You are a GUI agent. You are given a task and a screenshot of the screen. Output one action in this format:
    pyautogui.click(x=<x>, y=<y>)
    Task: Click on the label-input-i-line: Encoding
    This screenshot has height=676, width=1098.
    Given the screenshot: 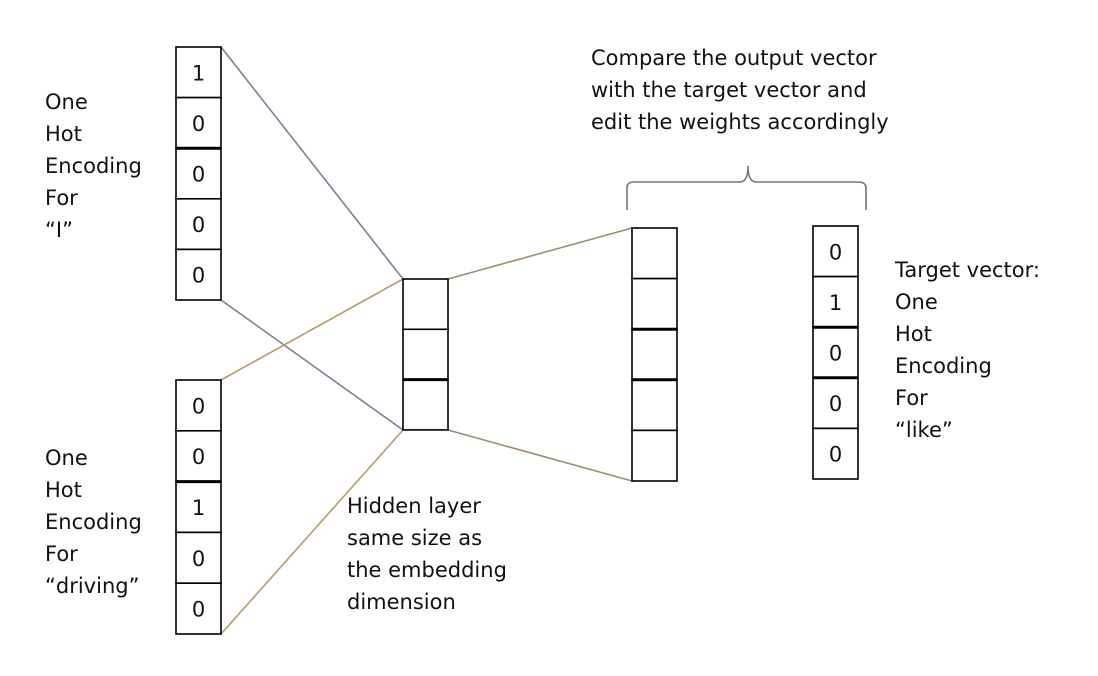 What is the action you would take?
    pyautogui.click(x=93, y=166)
    